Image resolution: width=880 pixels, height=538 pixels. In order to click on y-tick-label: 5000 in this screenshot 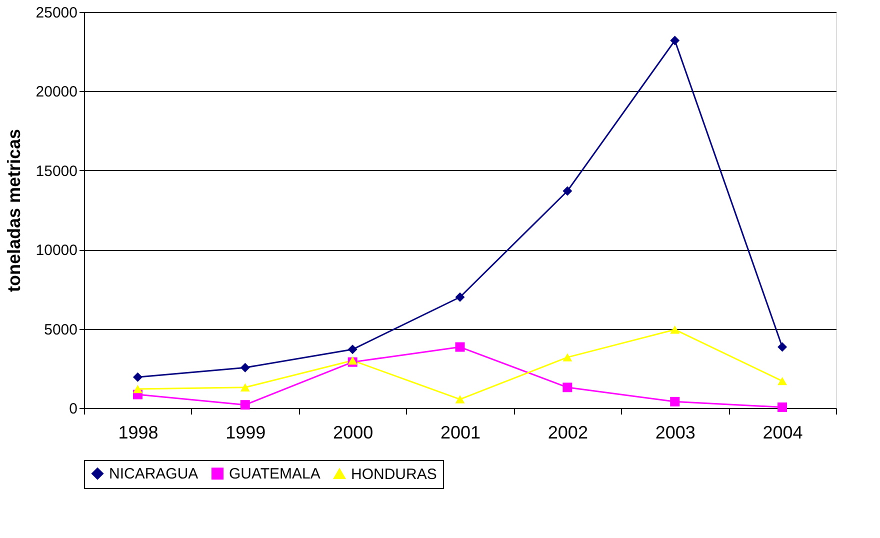, I will do `click(61, 329)`.